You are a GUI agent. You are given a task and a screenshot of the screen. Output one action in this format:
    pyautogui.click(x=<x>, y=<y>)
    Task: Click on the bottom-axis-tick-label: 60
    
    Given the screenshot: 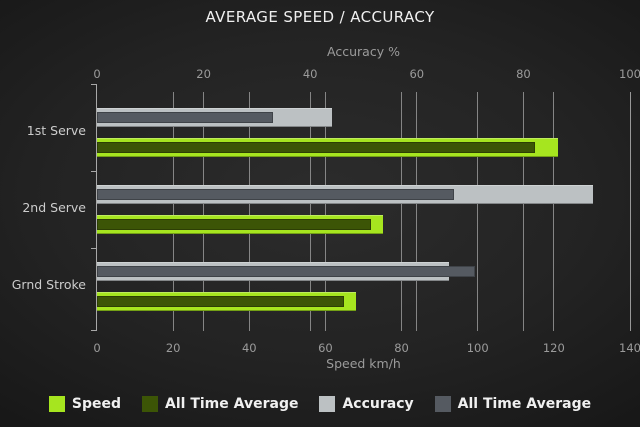 What is the action you would take?
    pyautogui.click(x=325, y=348)
    